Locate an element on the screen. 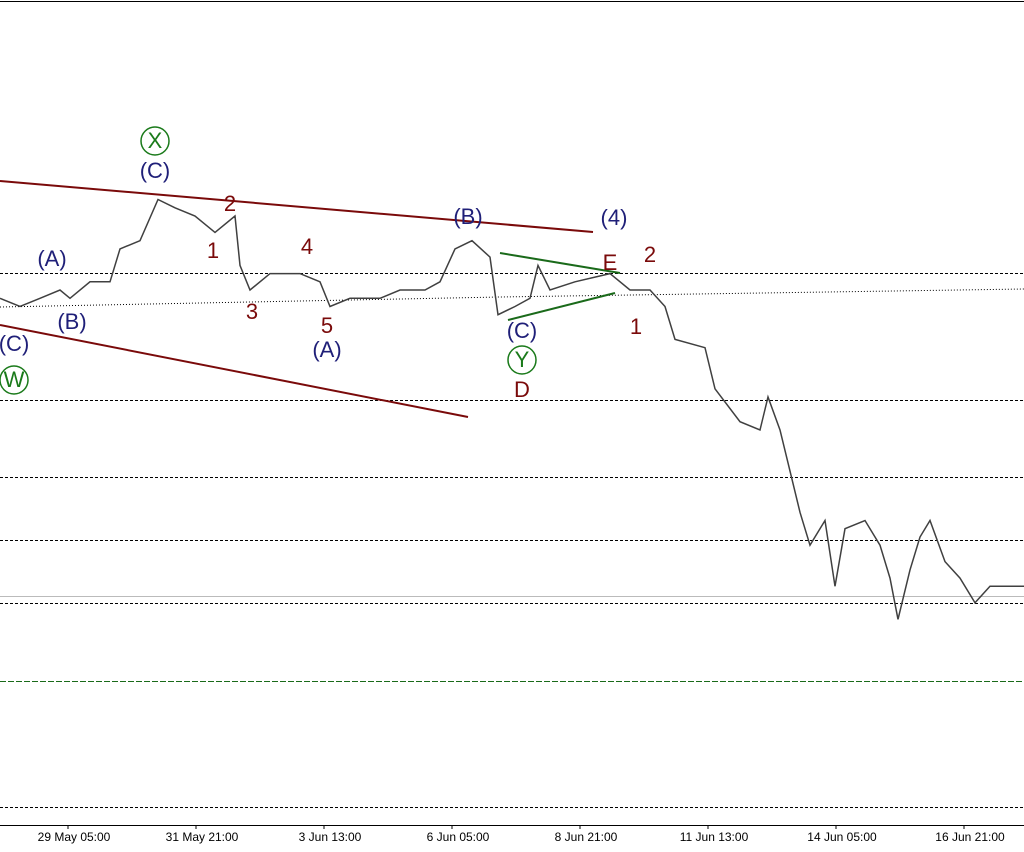 The width and height of the screenshot is (1024, 852). x-tick-label: 14 Jun 05:00 is located at coordinates (842, 837).